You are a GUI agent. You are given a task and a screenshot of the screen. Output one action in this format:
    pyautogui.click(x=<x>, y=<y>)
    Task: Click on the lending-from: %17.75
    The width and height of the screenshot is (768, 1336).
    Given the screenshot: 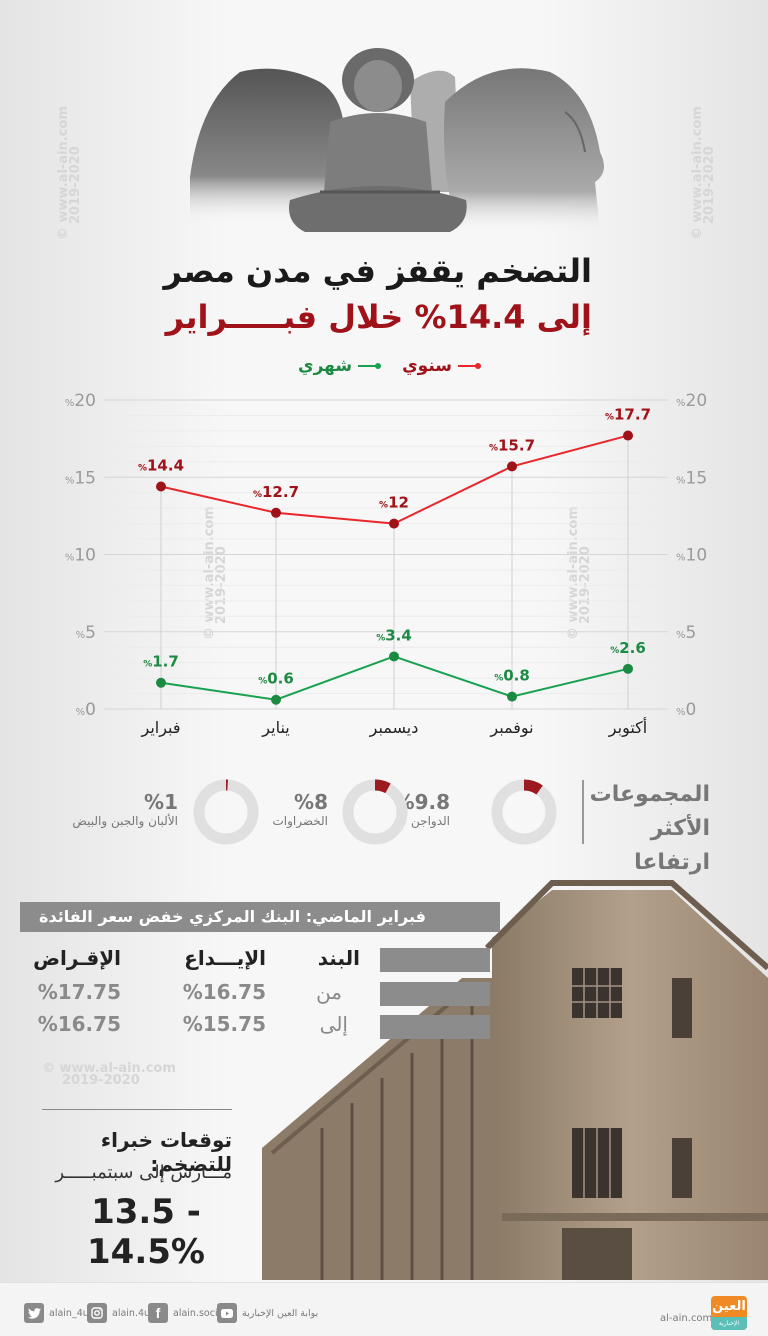 What is the action you would take?
    pyautogui.click(x=79, y=992)
    